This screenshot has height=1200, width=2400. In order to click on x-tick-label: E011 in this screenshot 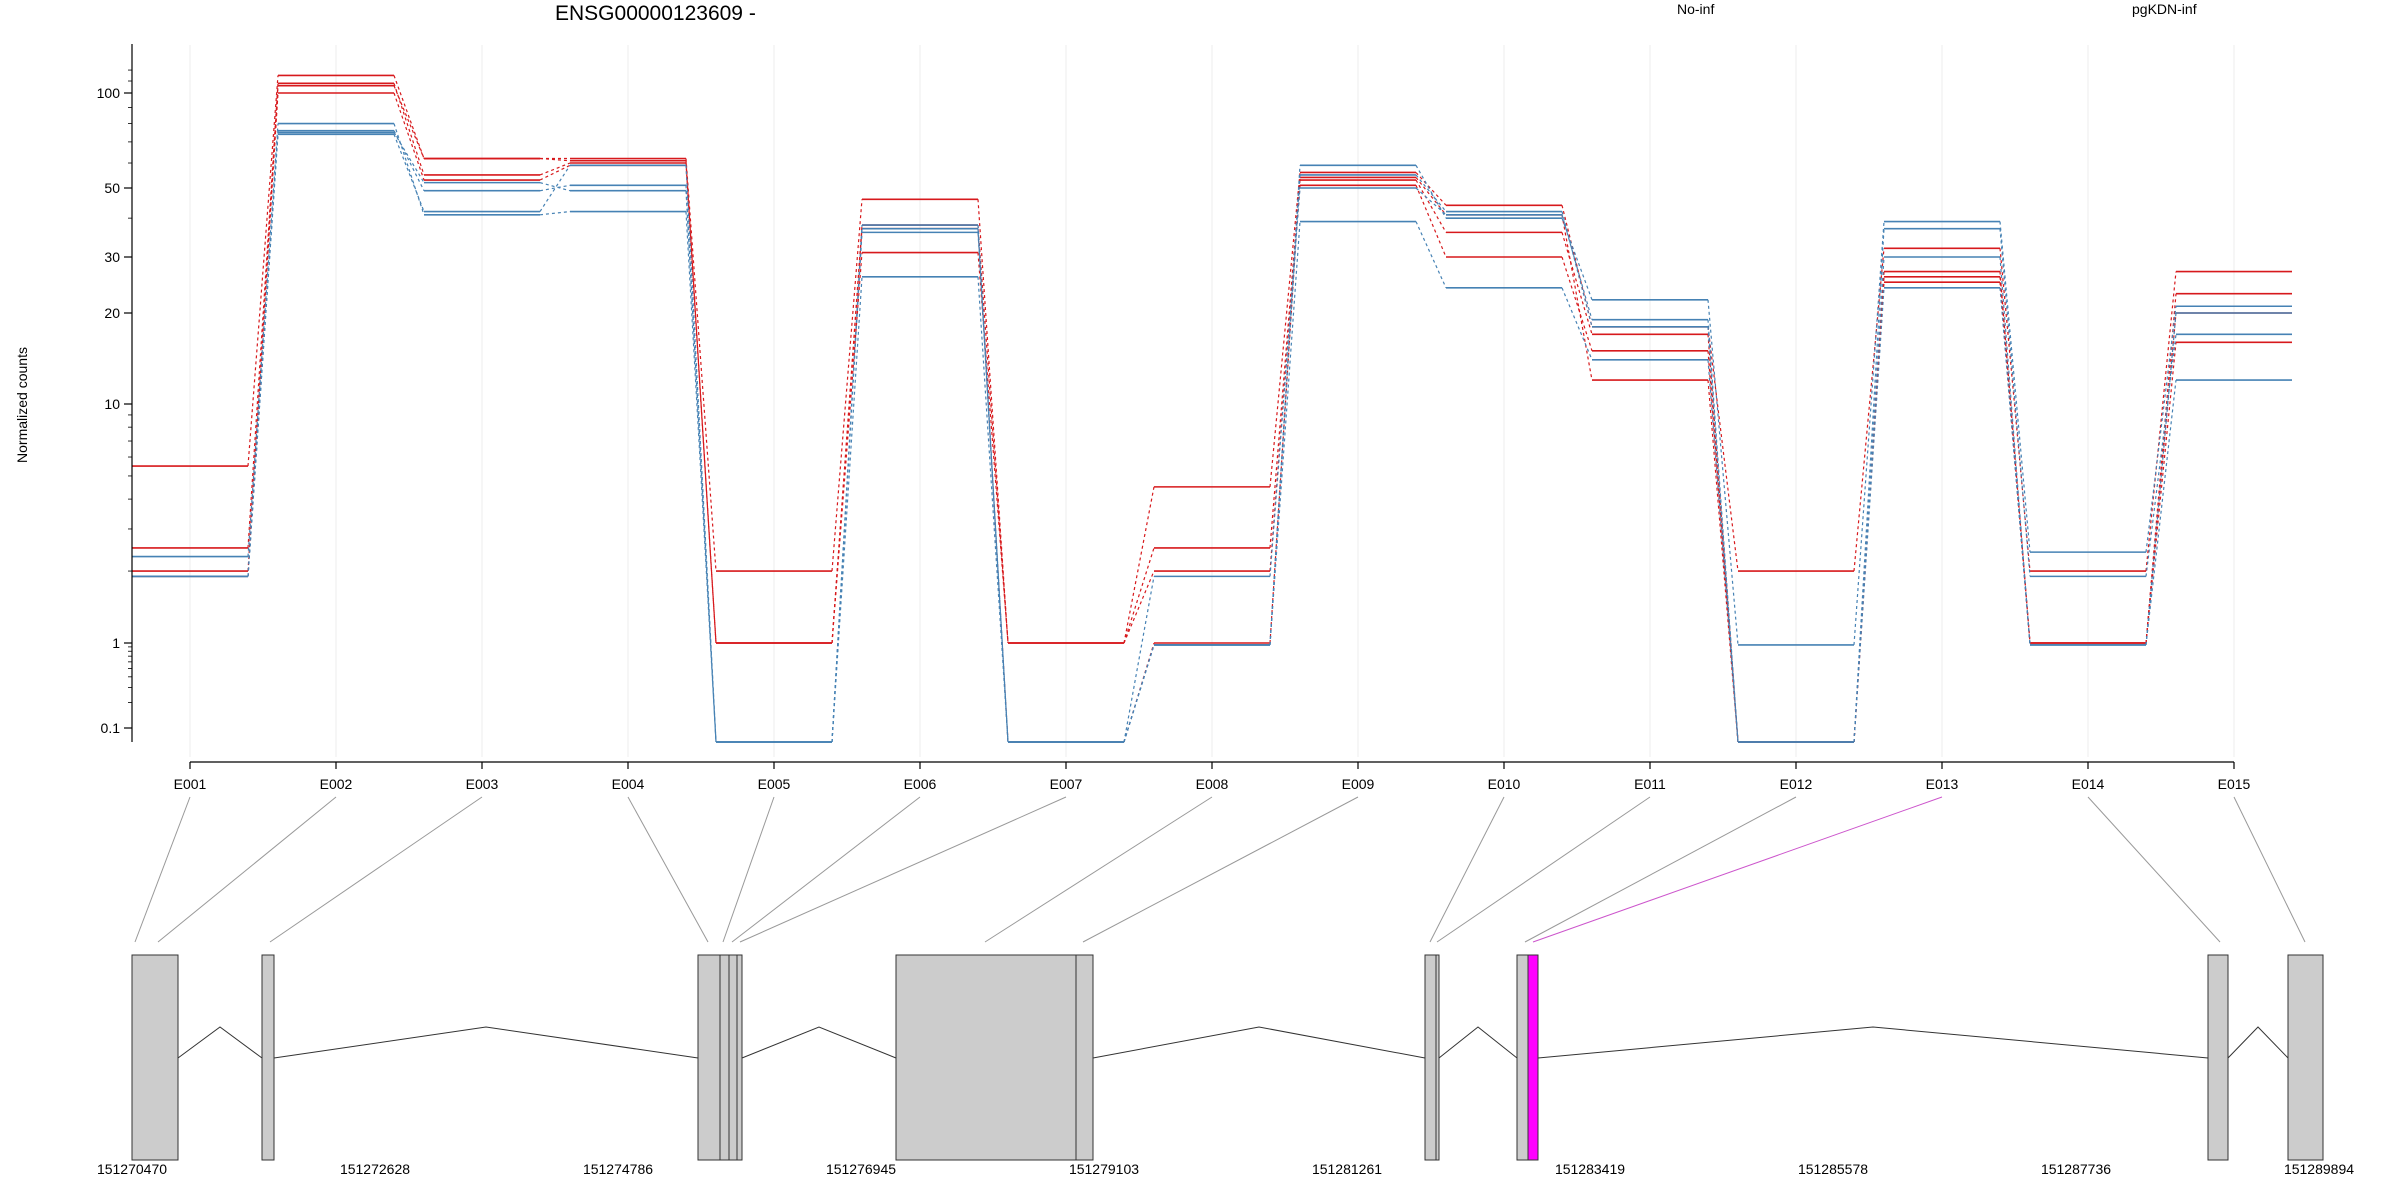, I will do `click(1650, 784)`.